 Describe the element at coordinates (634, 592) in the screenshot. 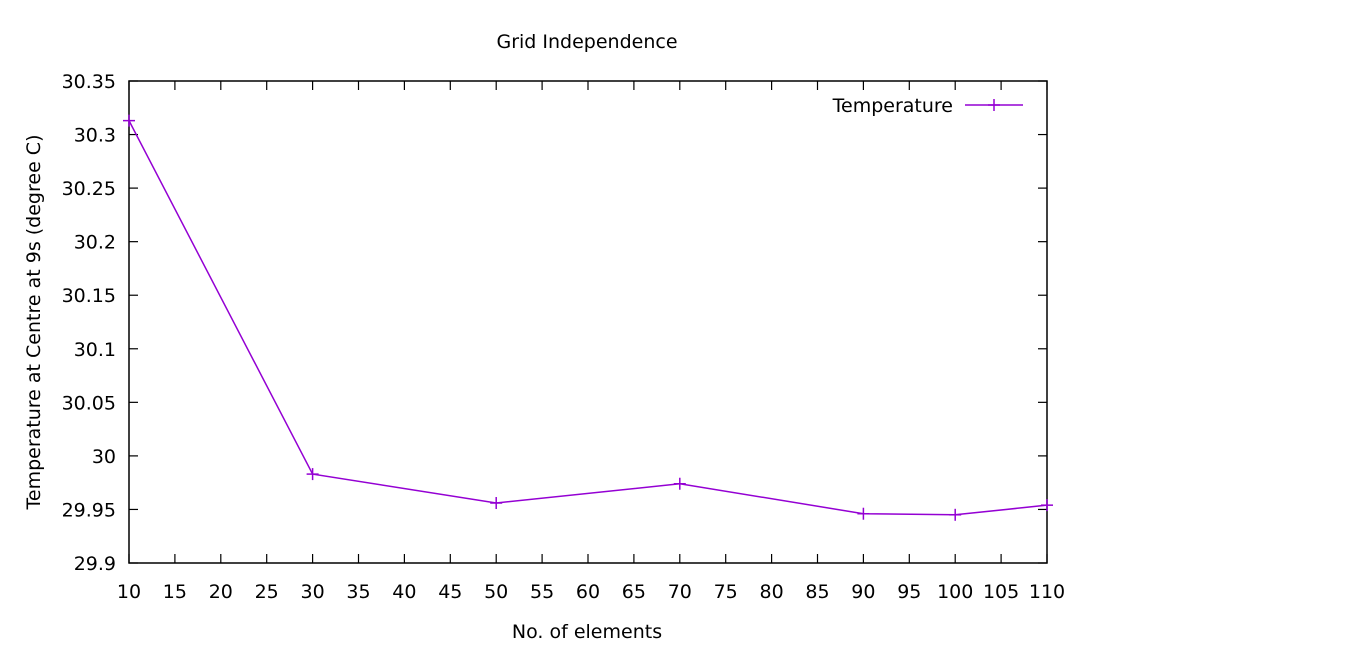

I see `x-tick-label: 65` at that location.